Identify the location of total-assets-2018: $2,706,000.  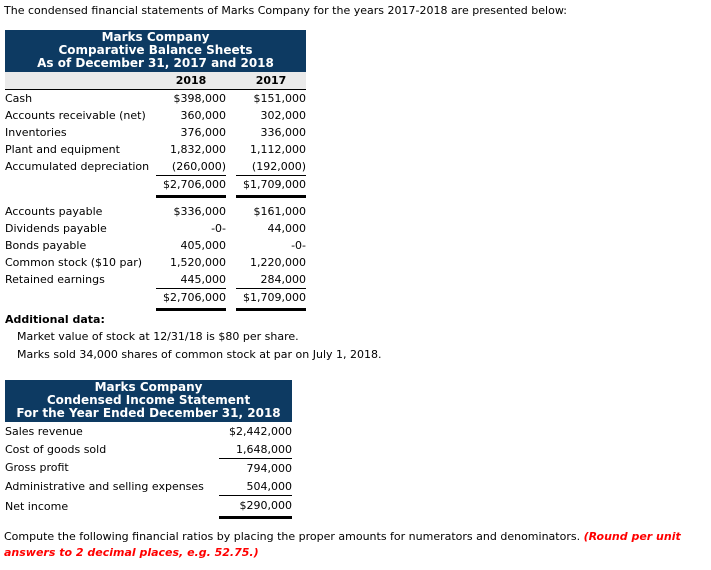
(191, 186).